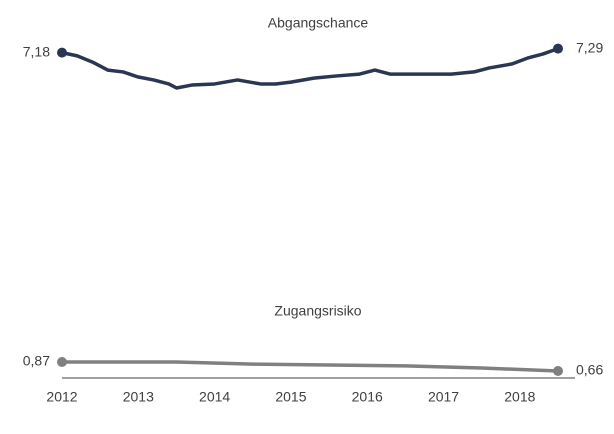  Describe the element at coordinates (214, 397) in the screenshot. I see `x-tick-label: 2014` at that location.